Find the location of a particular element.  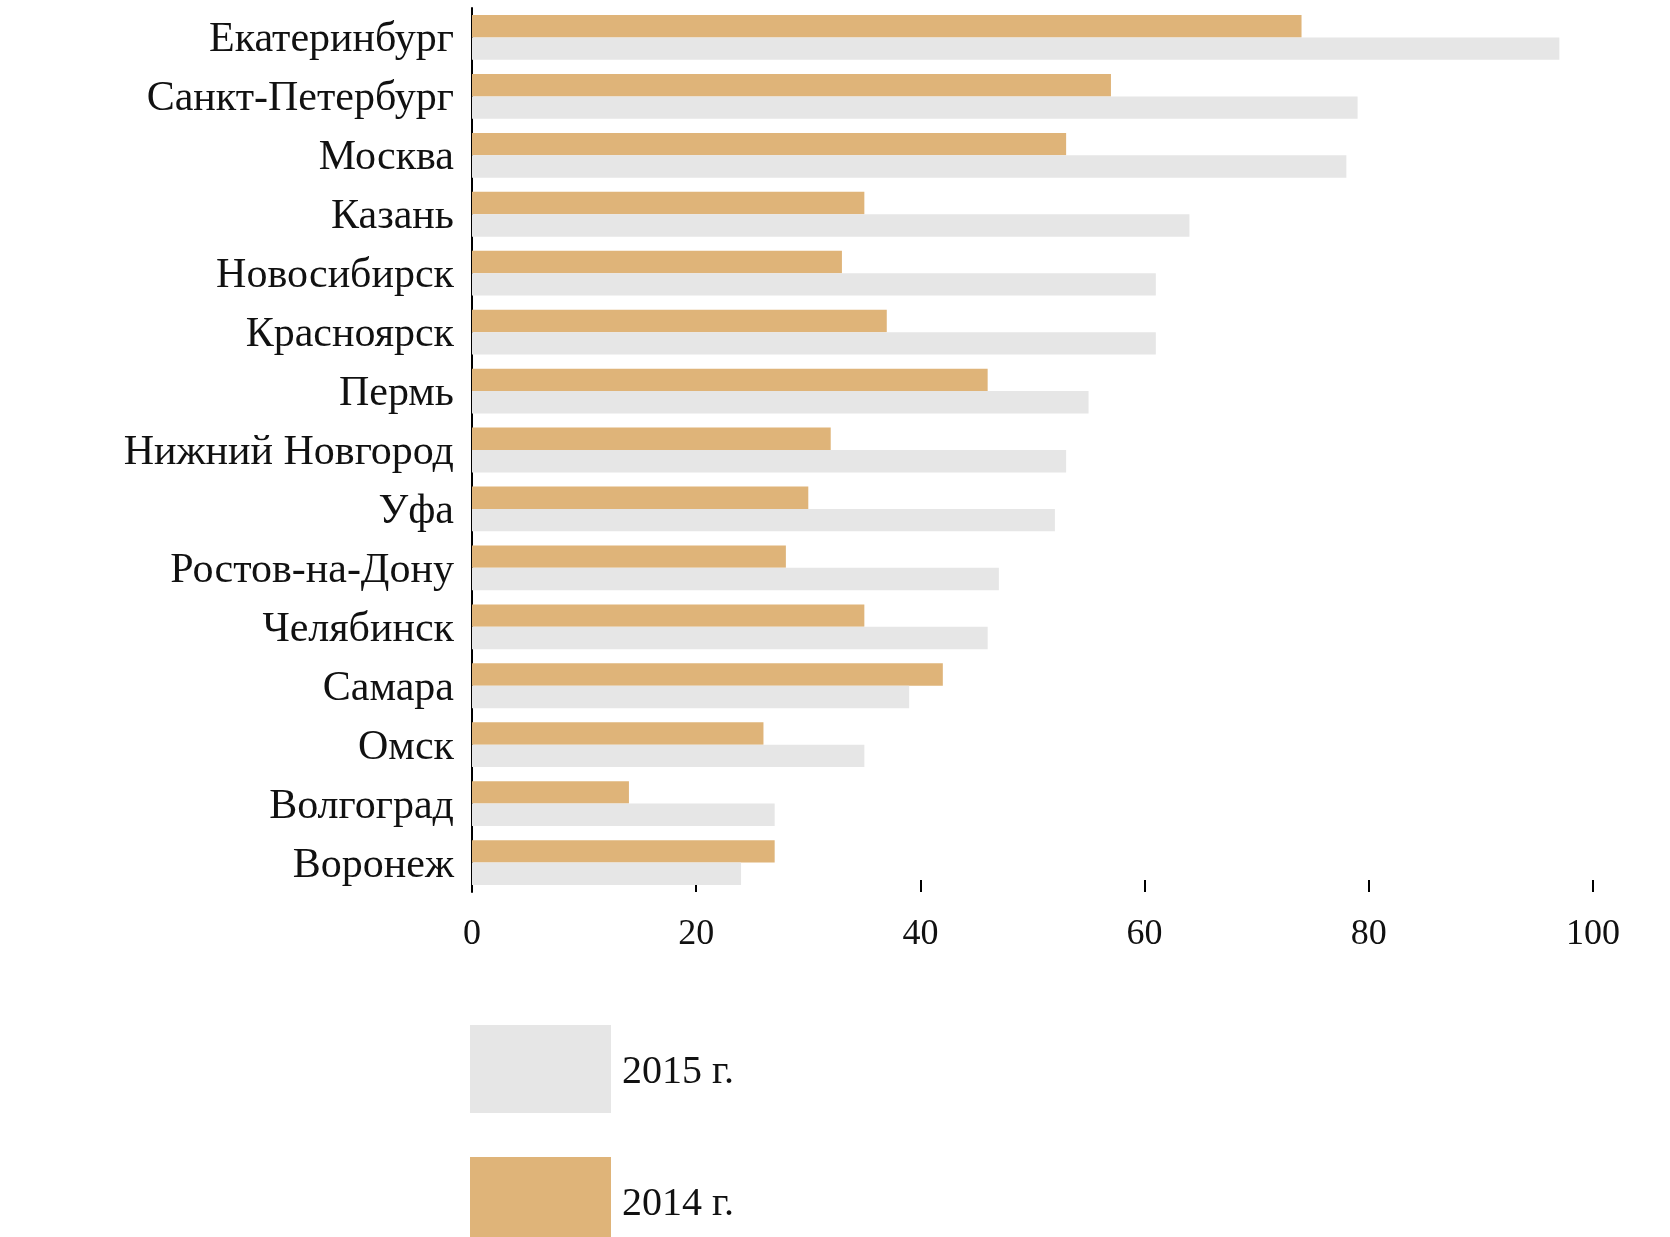

y-tick-label: Пермь is located at coordinates (396, 391).